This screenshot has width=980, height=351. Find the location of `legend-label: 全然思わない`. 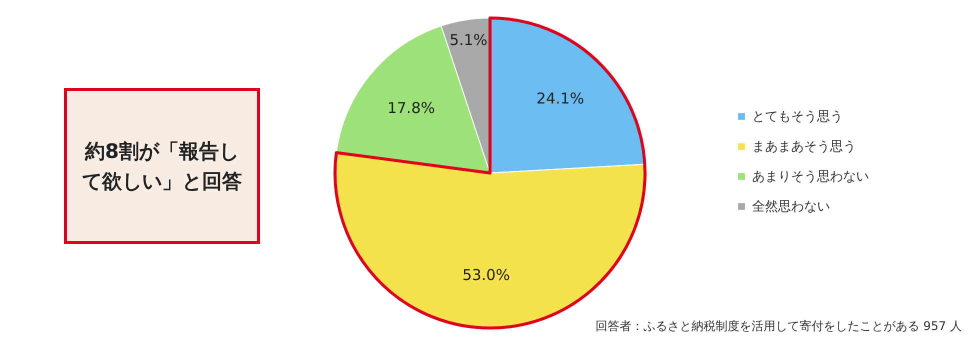

legend-label: 全然思わない is located at coordinates (791, 207).